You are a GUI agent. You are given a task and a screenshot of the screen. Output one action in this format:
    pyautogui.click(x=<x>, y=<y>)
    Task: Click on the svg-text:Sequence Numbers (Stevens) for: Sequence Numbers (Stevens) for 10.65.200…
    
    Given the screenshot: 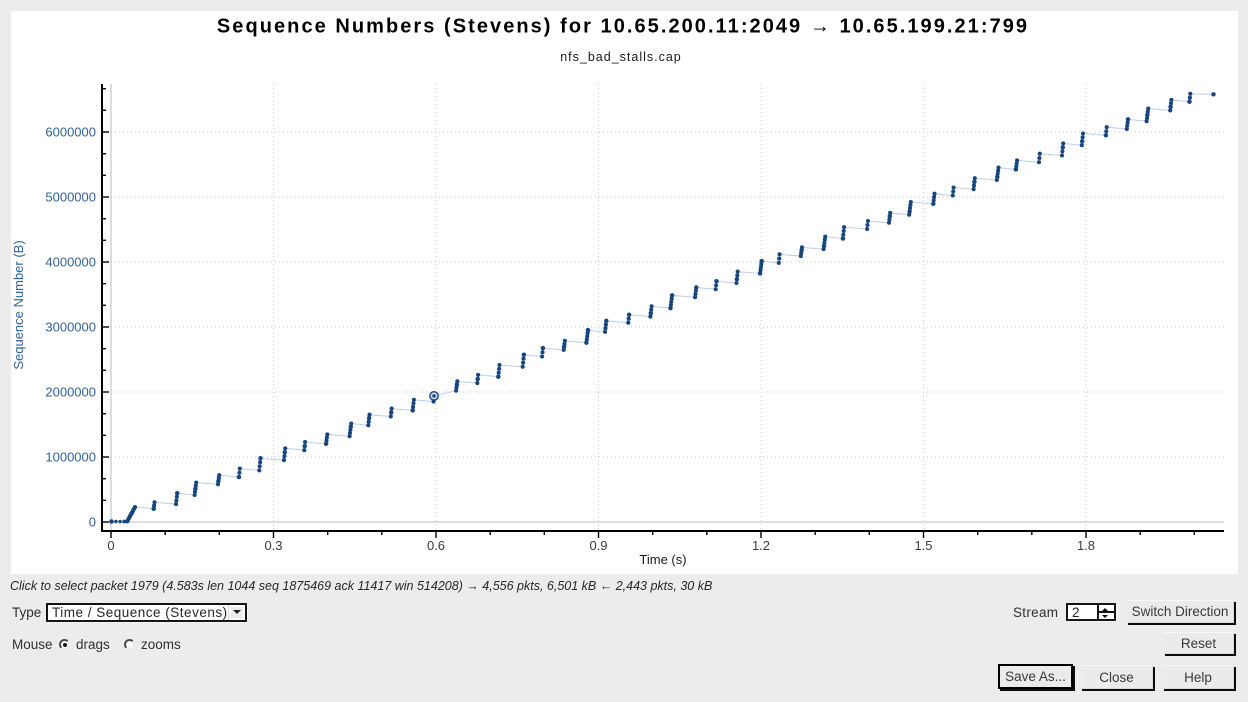 What is the action you would take?
    pyautogui.click(x=623, y=27)
    